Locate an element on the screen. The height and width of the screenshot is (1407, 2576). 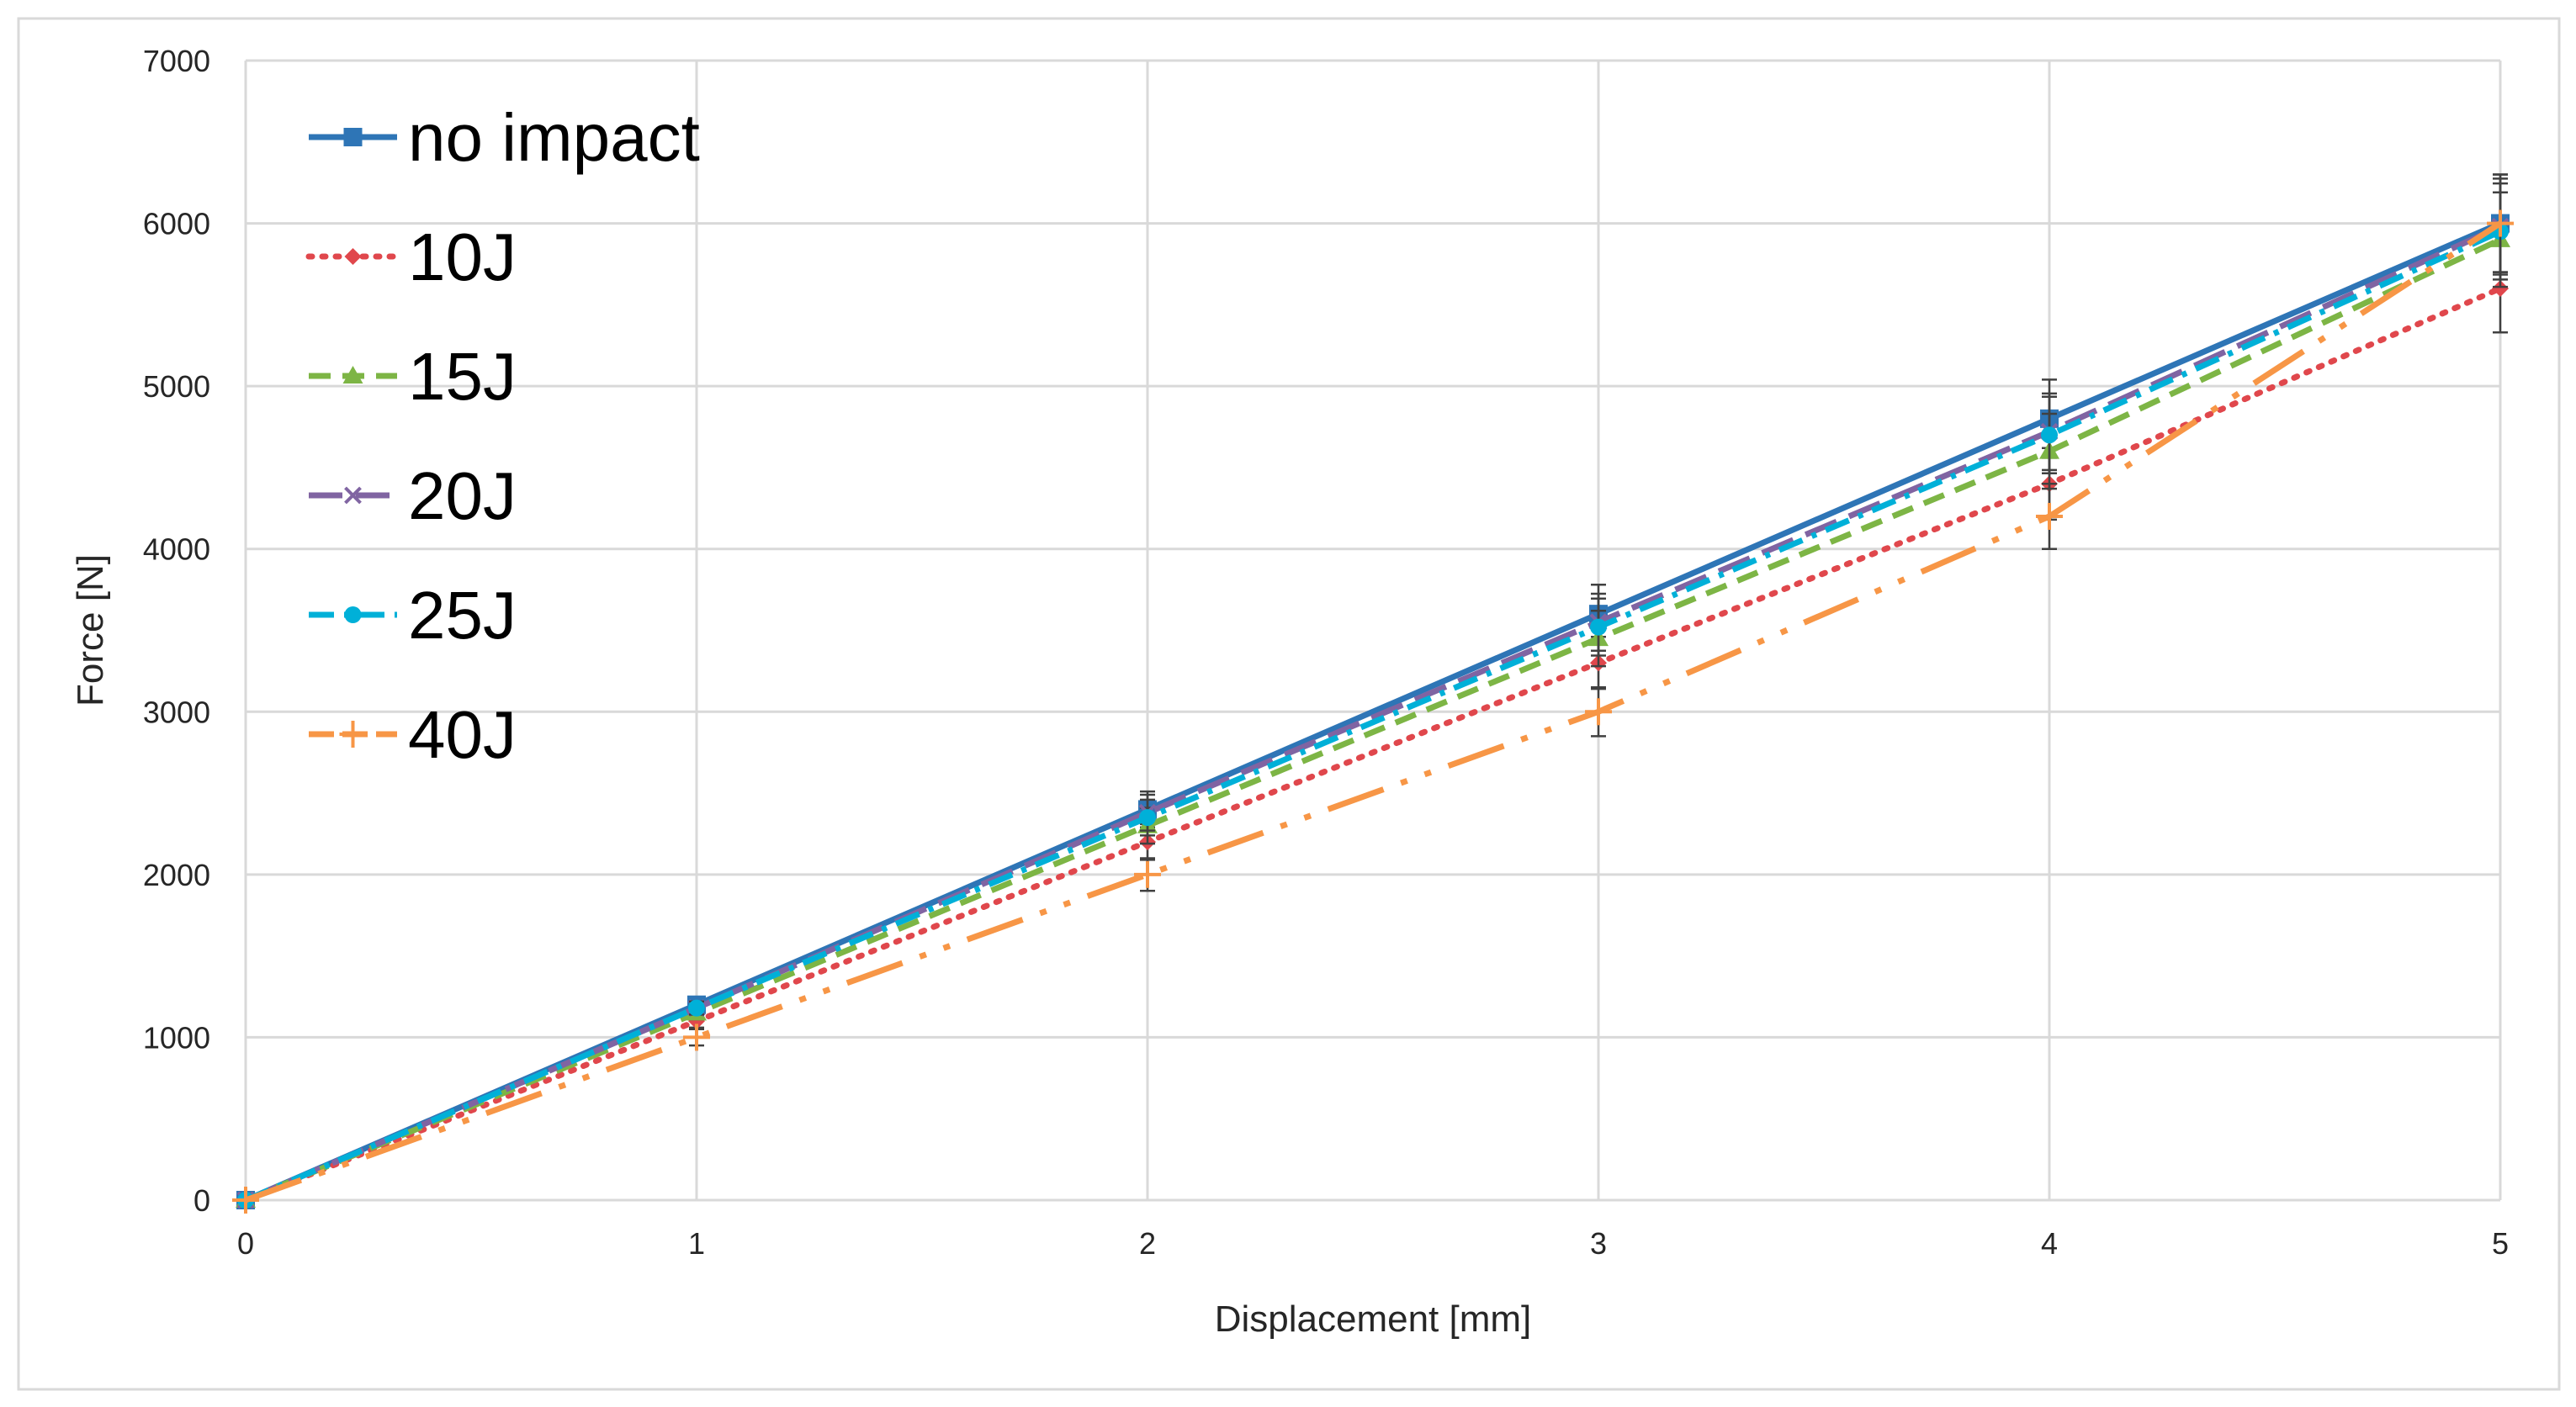
legend-item: 25J is located at coordinates (413, 615).